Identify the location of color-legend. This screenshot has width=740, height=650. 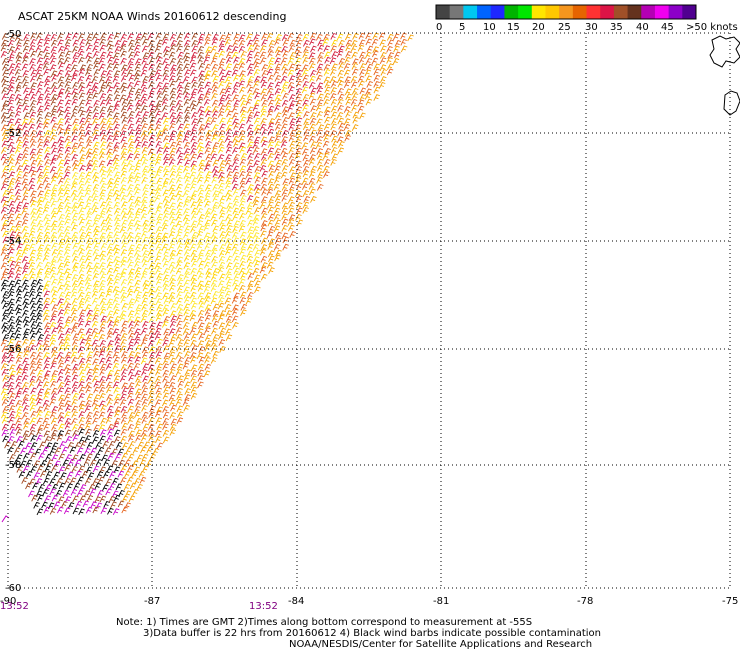
(566, 12).